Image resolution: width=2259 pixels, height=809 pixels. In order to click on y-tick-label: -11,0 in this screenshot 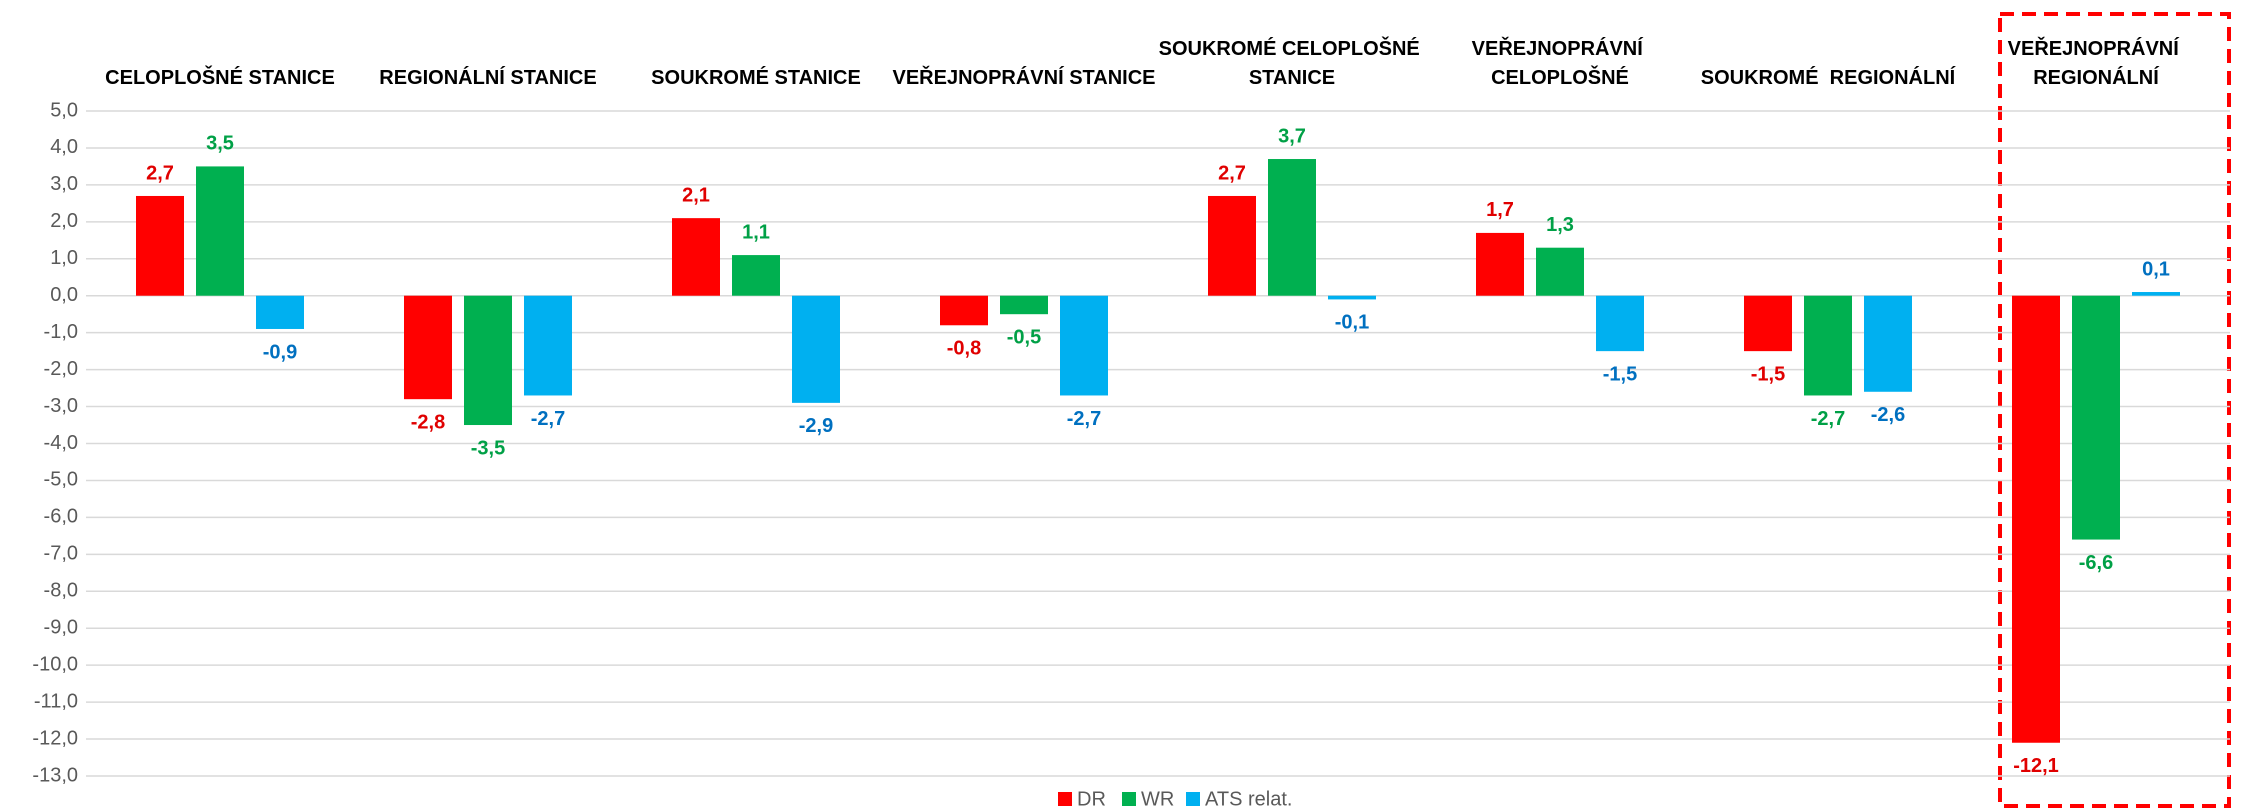, I will do `click(56, 701)`.